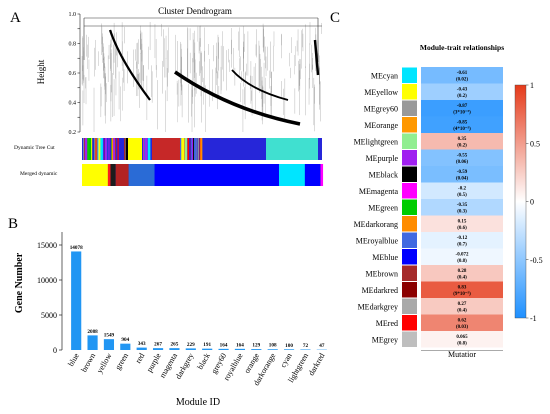  I want to click on module-swatch-MEblack, so click(409, 174).